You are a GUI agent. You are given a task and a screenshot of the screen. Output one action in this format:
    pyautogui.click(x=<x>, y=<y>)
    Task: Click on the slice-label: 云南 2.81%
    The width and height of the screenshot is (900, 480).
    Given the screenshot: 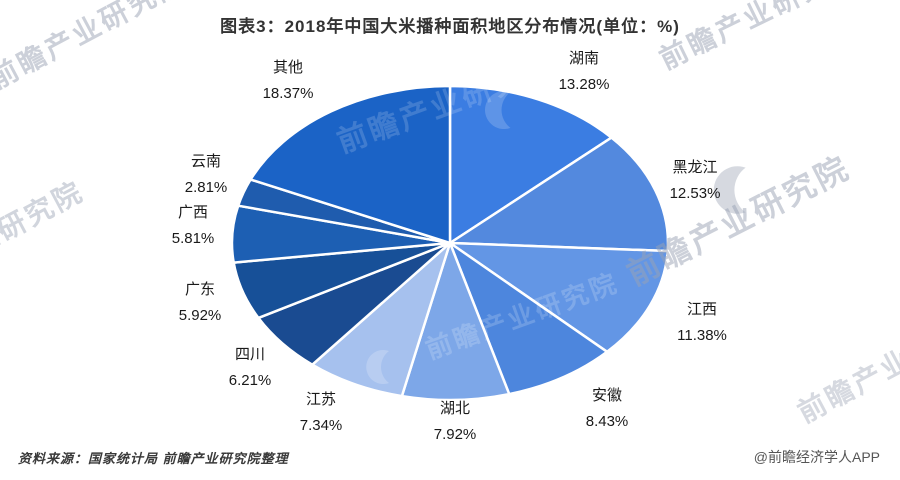 What is the action you would take?
    pyautogui.click(x=206, y=175)
    